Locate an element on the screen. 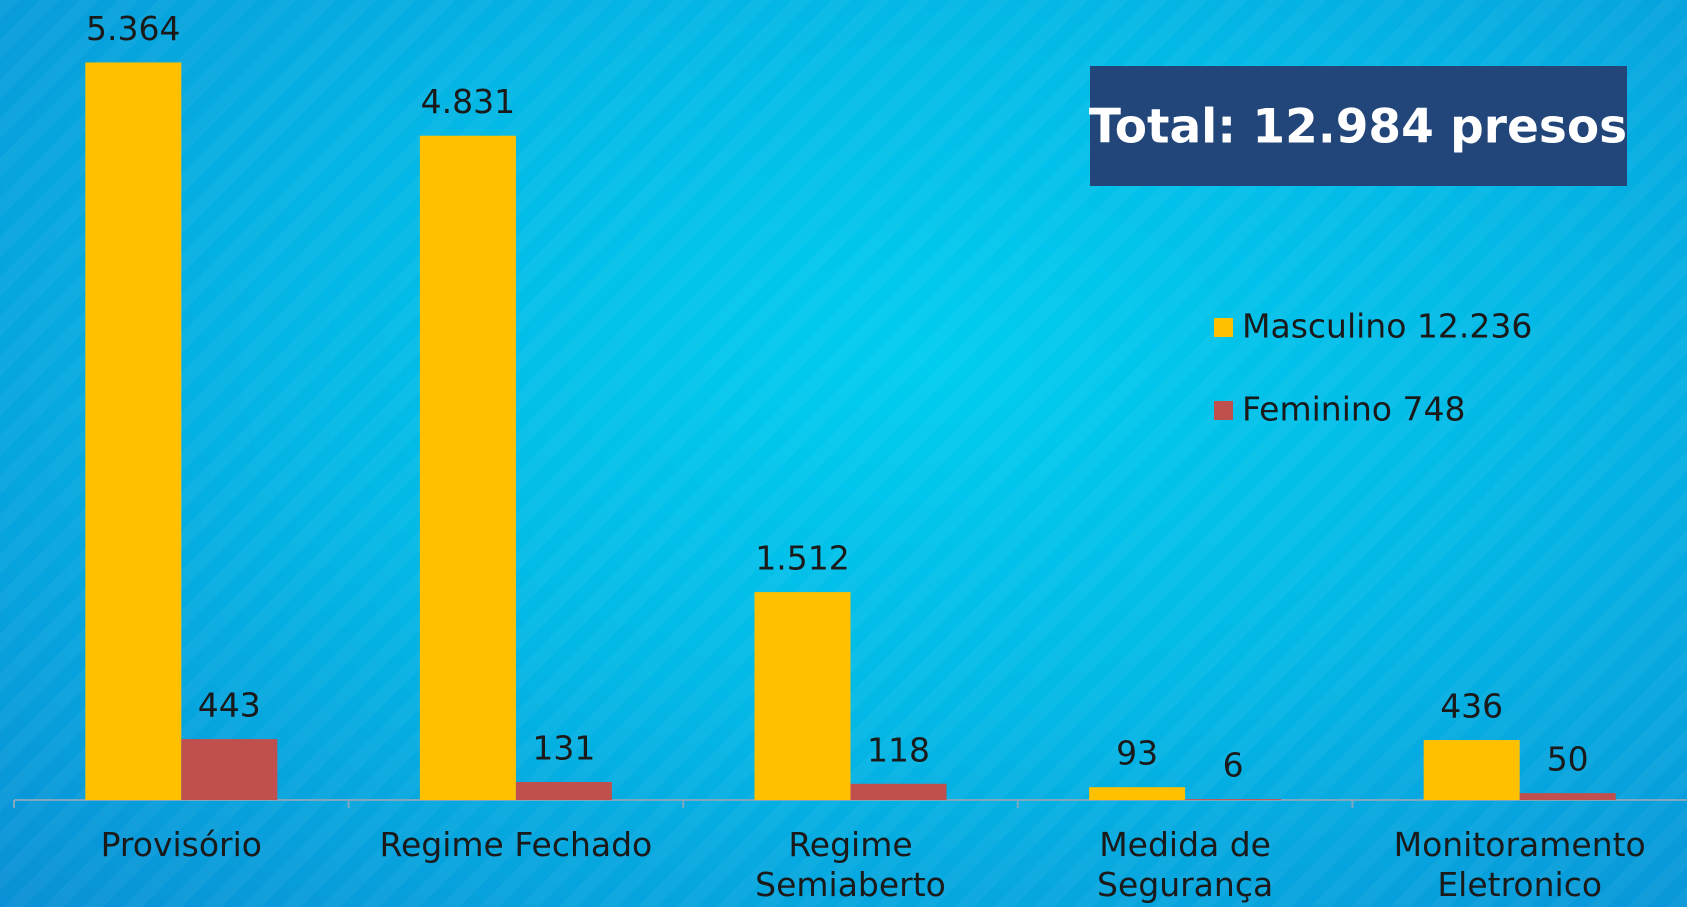  x-tick-label: Regime Fechado is located at coordinates (516, 844).